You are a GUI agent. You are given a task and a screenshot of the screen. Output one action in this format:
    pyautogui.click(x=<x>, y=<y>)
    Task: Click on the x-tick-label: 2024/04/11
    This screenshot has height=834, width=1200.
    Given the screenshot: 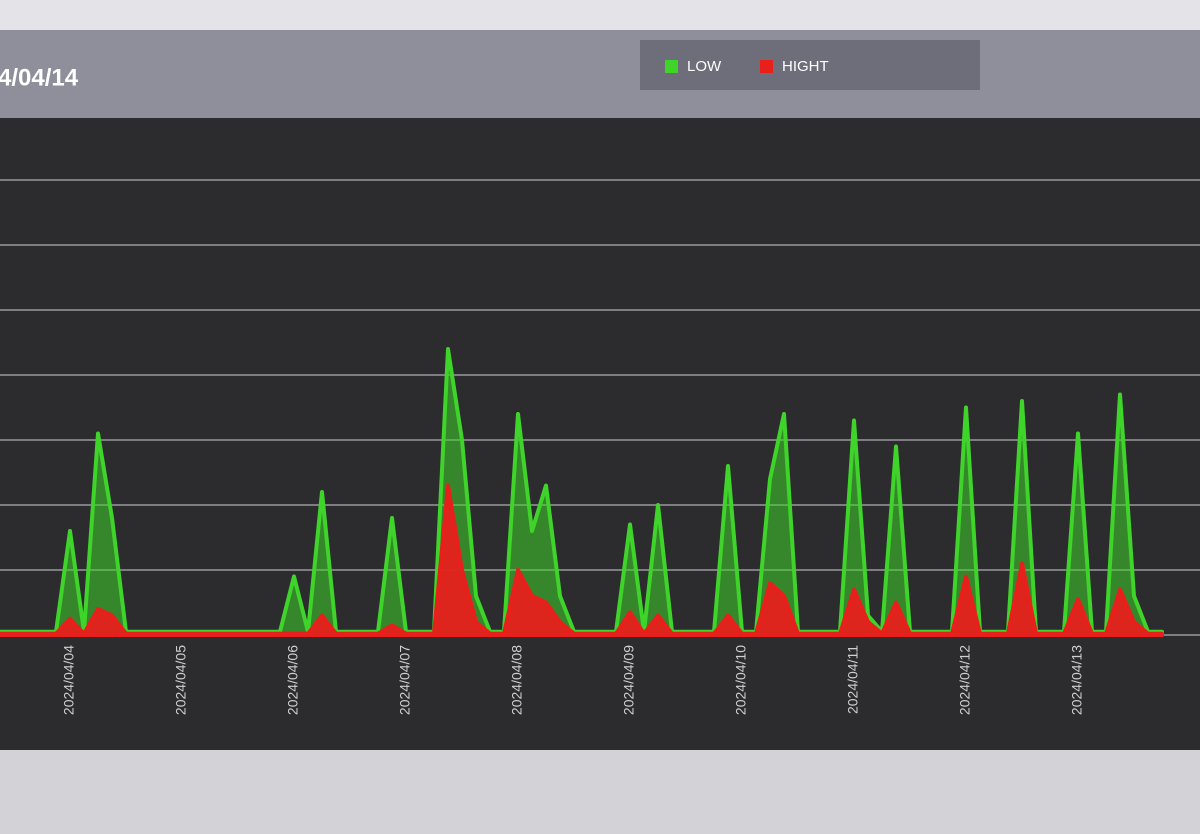 What is the action you would take?
    pyautogui.click(x=853, y=679)
    